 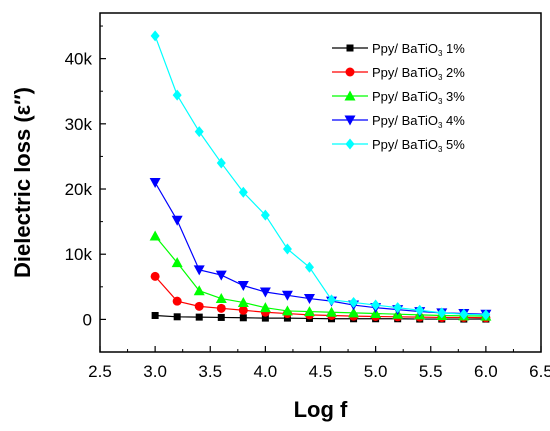 What do you see at coordinates (418, 121) in the screenshot?
I see `legend-label: Ppy/ BaTiO3 4%` at bounding box center [418, 121].